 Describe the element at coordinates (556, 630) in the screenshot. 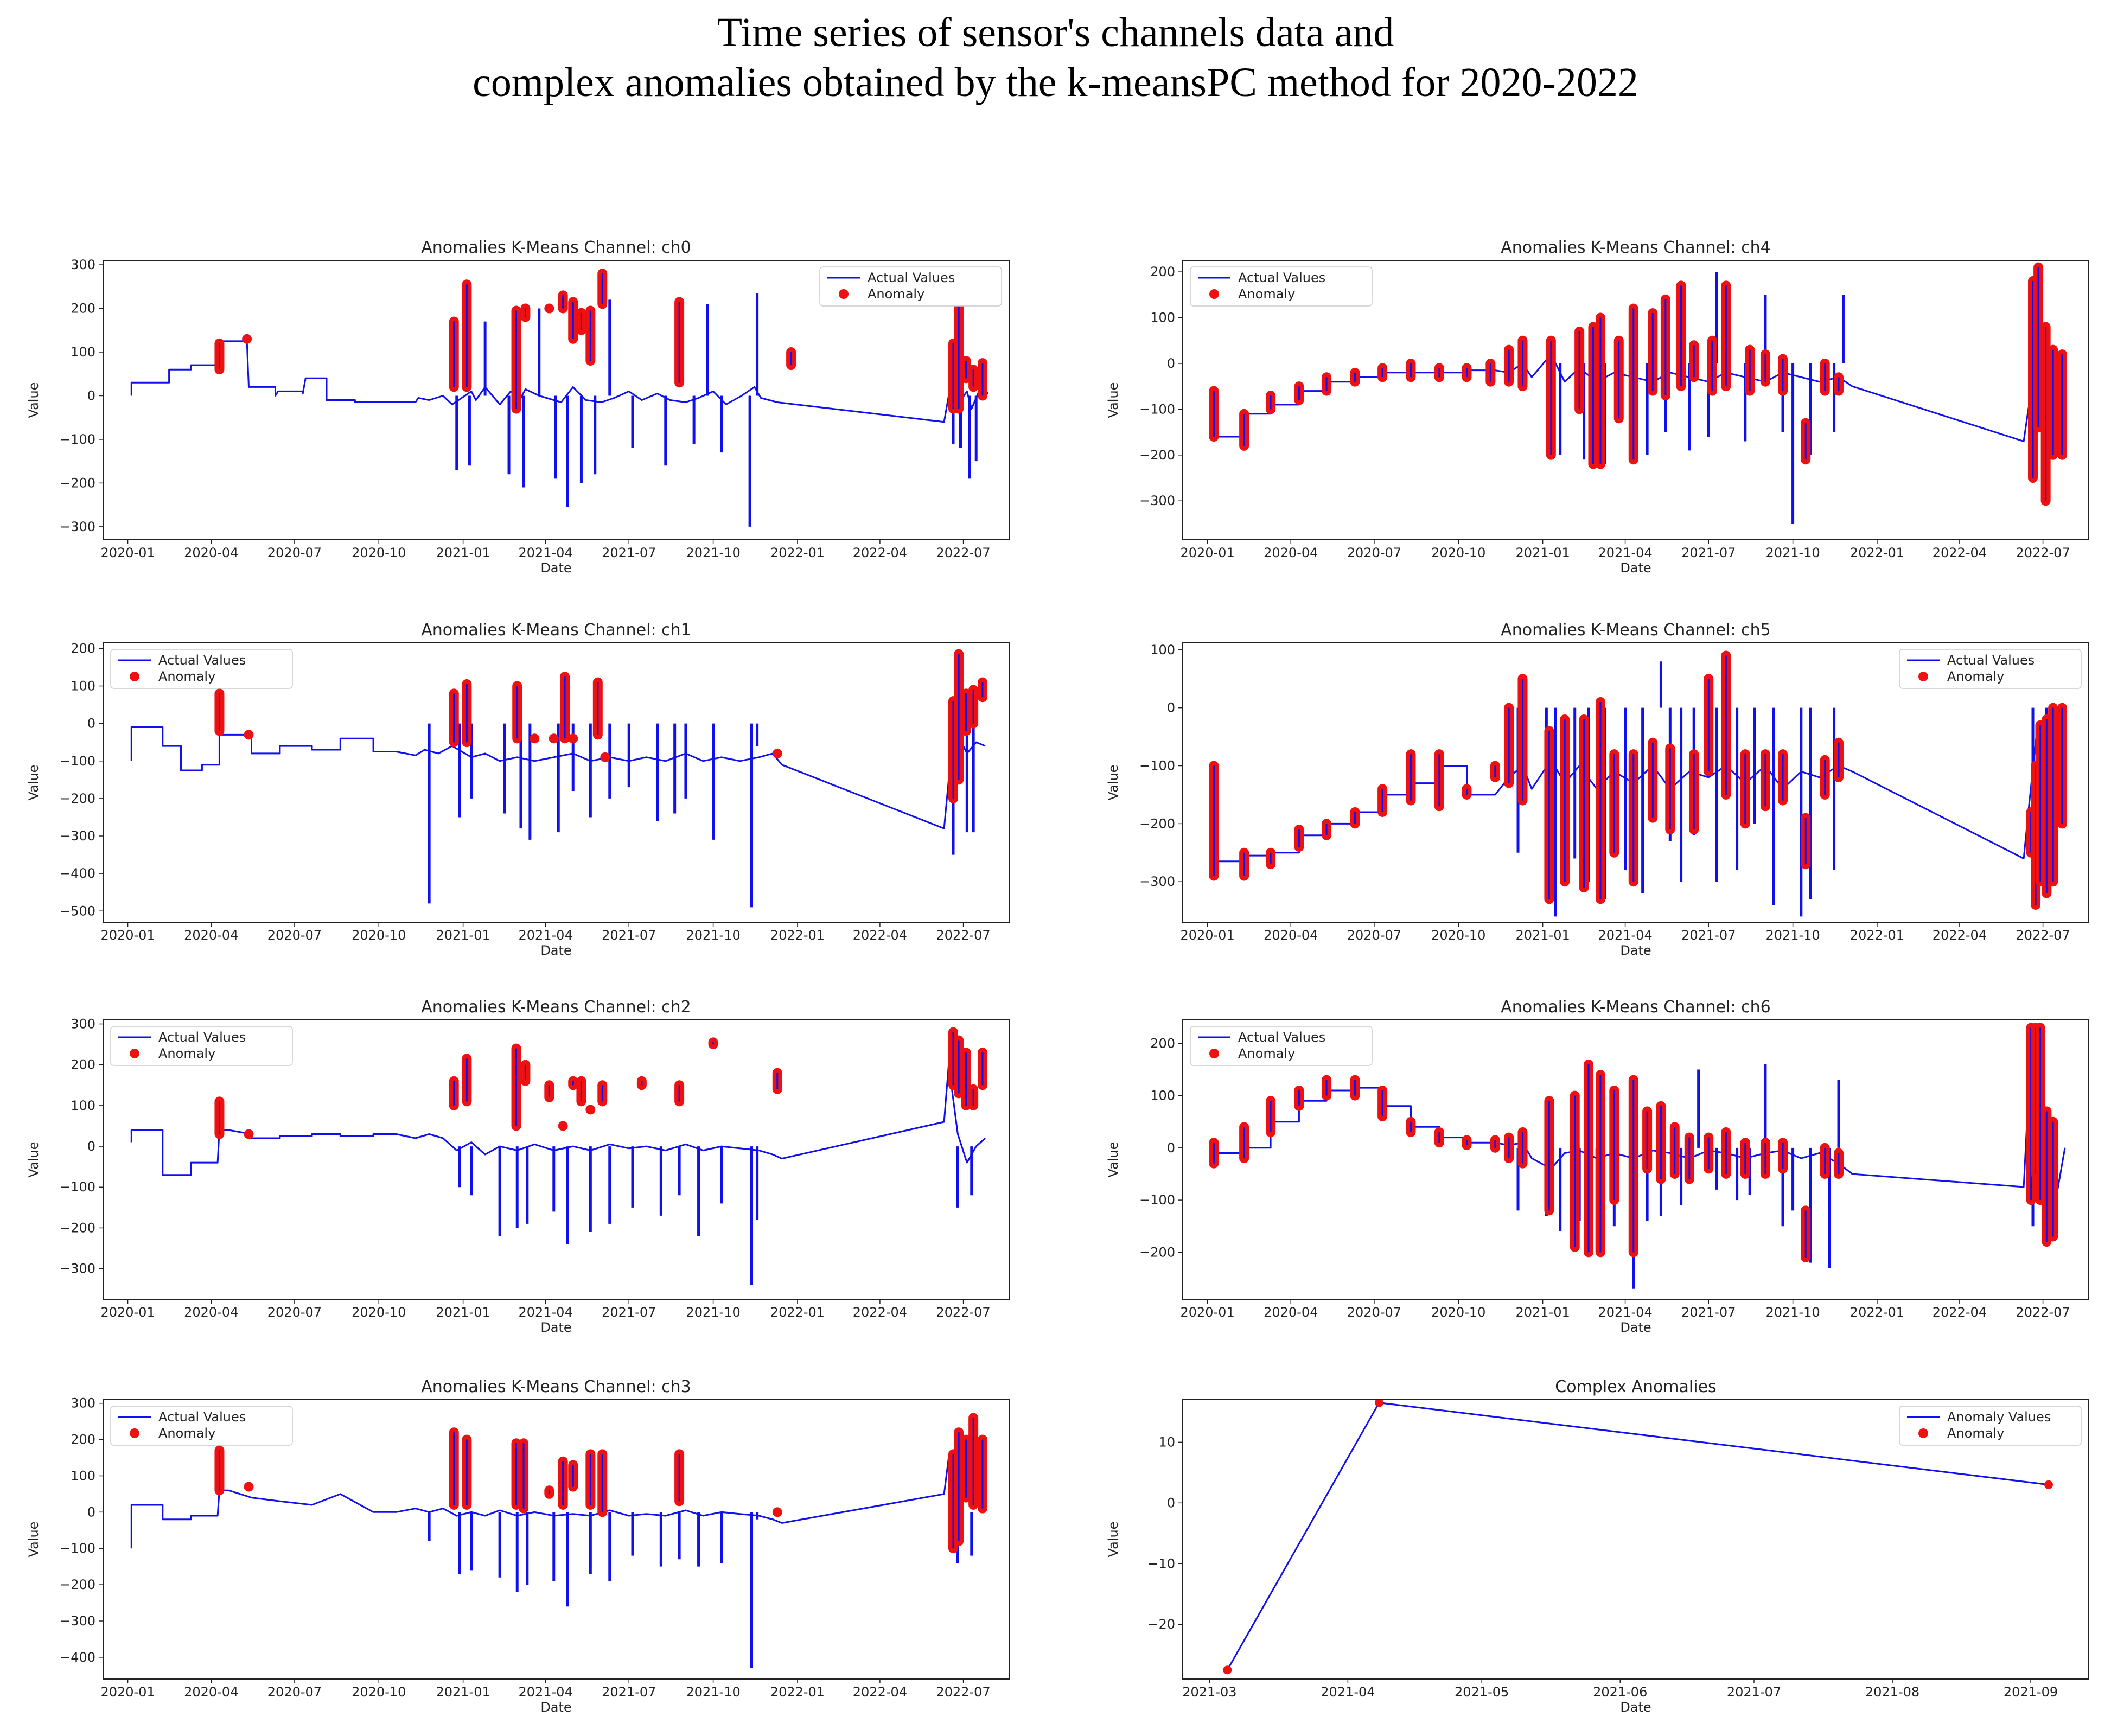

I see `chart-title: Anomalies K-Means Channel: ch1` at that location.